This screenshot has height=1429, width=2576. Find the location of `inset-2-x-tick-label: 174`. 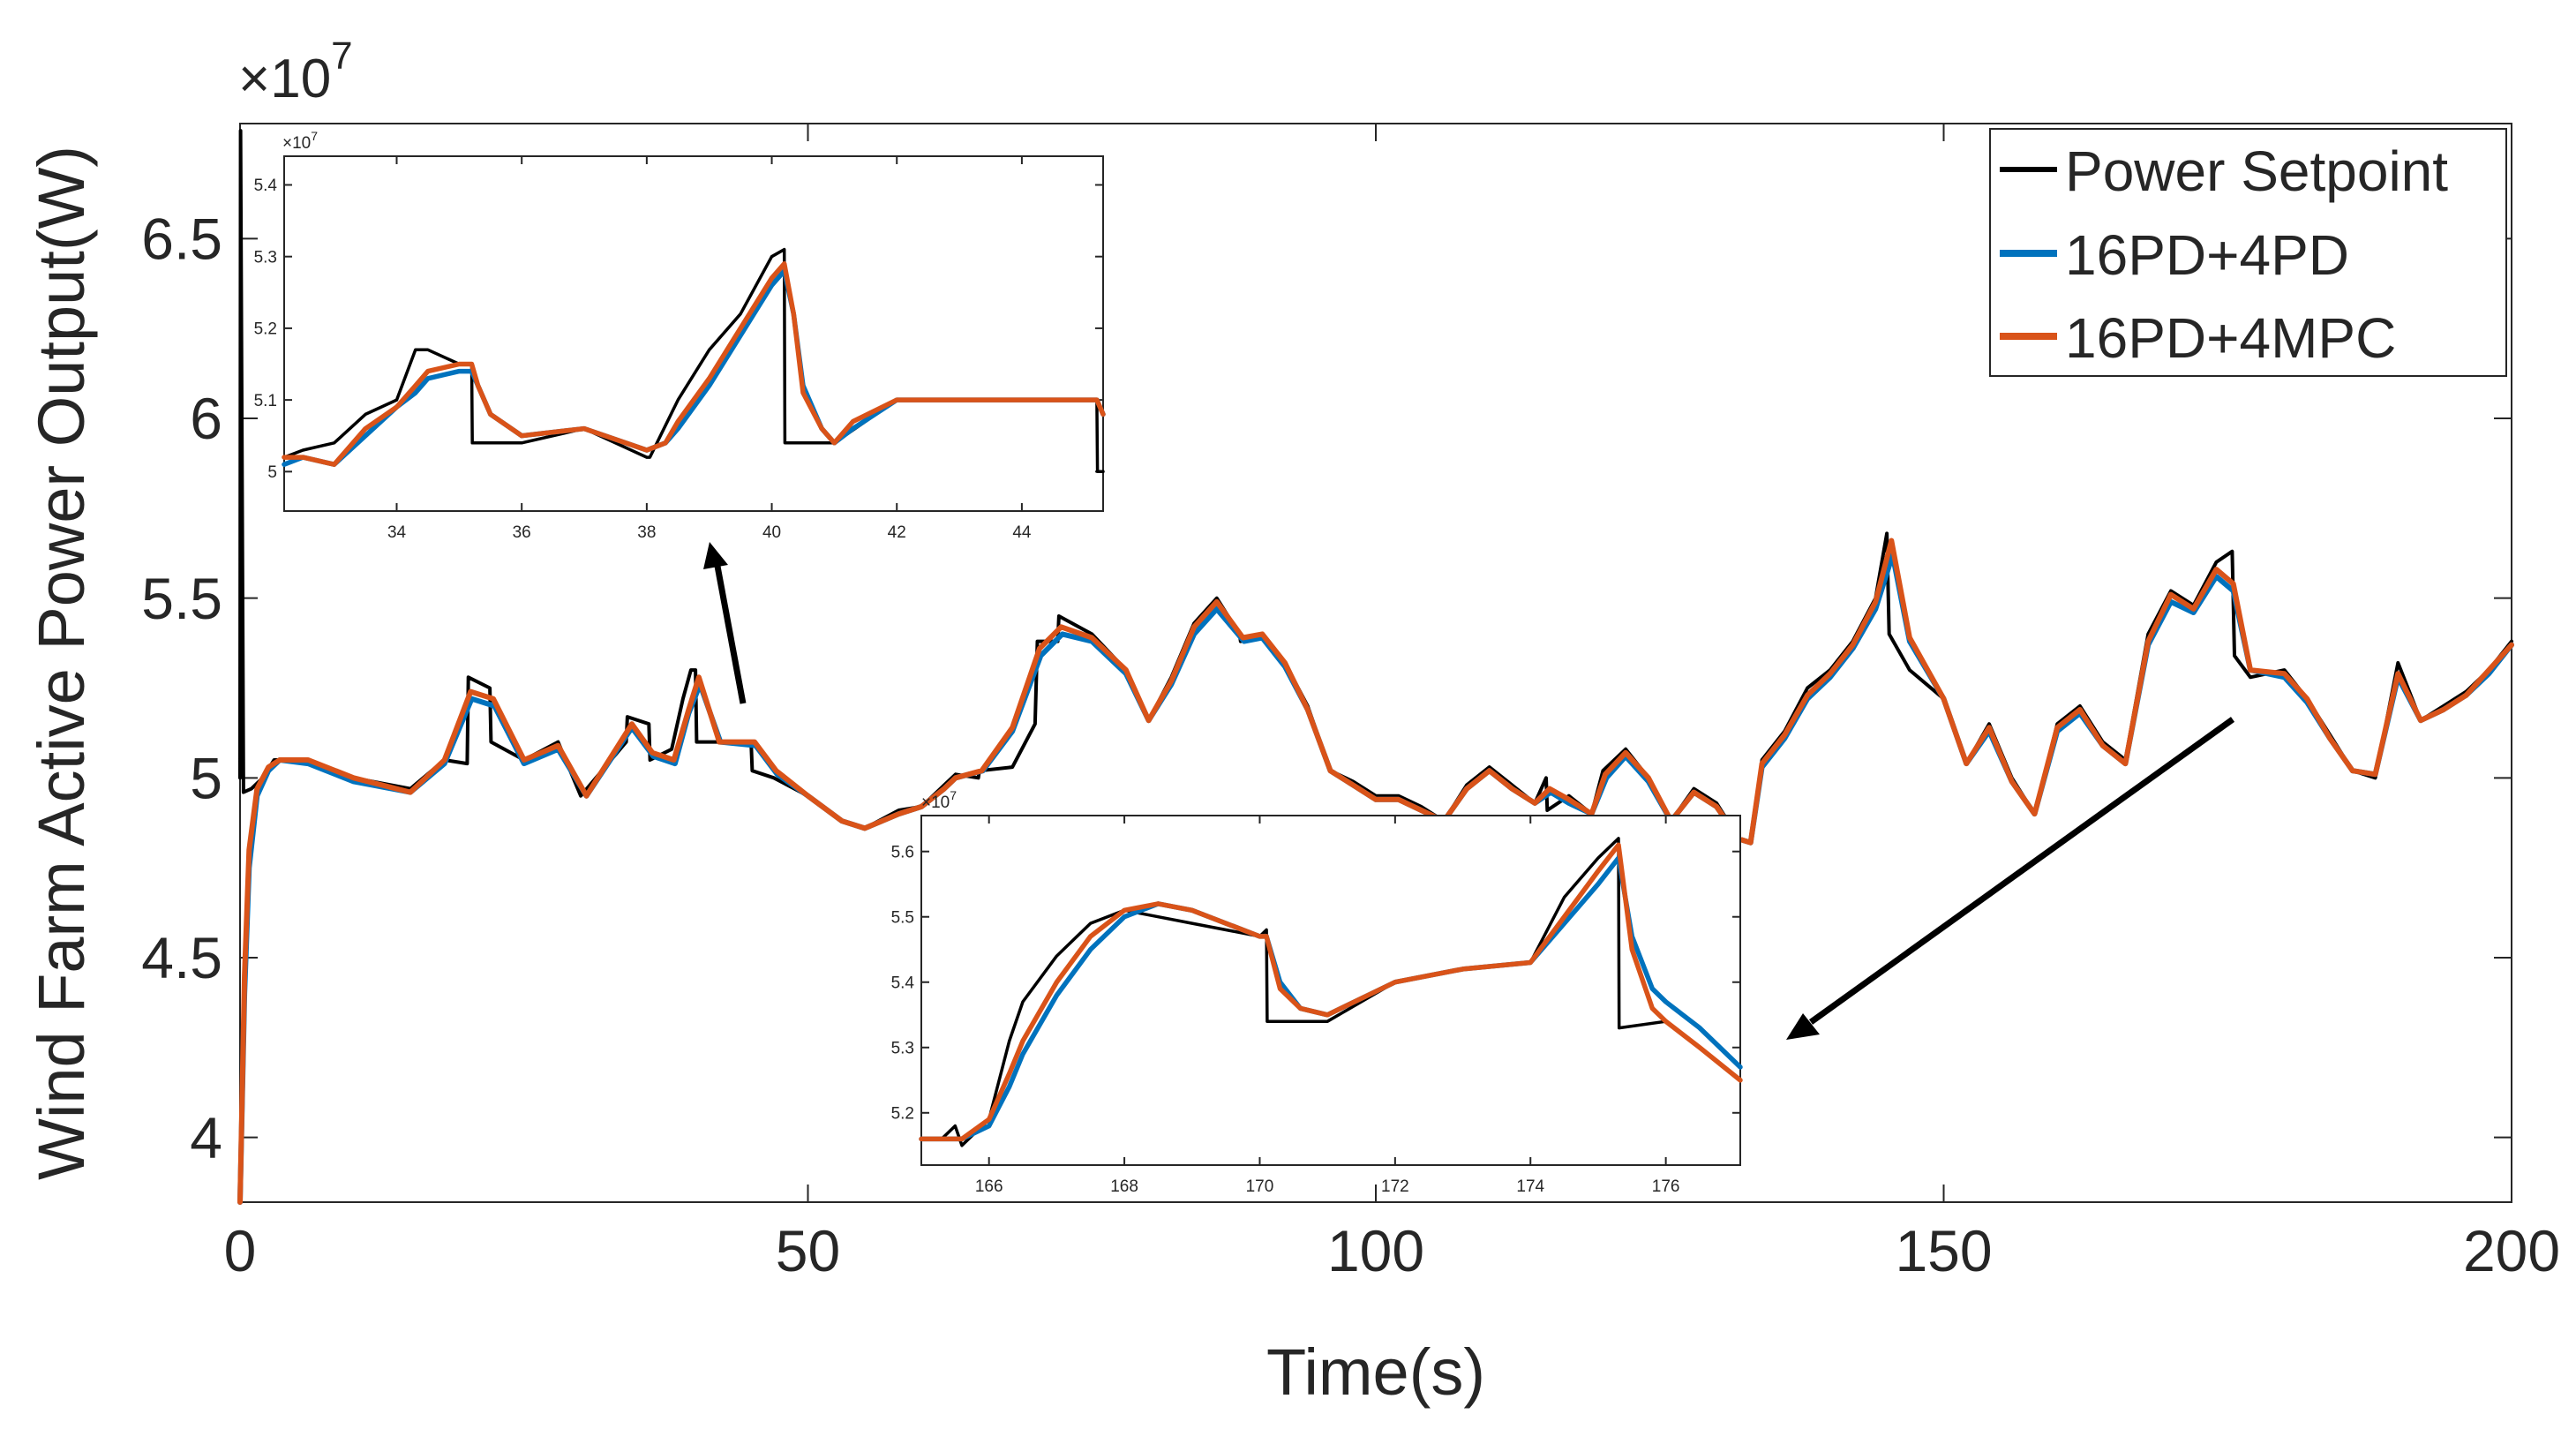

inset-2-x-tick-label: 174 is located at coordinates (1530, 1186).